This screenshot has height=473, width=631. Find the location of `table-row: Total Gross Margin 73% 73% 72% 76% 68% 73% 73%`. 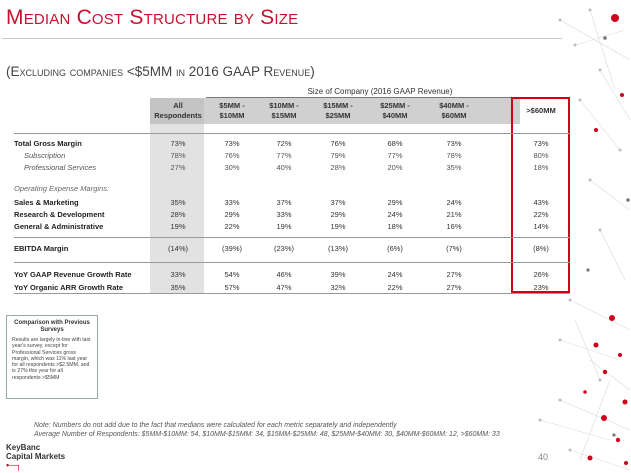

table-row: Total Gross Margin 73% 73% 72% 76% 68% 73% 73% is located at coordinates (294, 144).